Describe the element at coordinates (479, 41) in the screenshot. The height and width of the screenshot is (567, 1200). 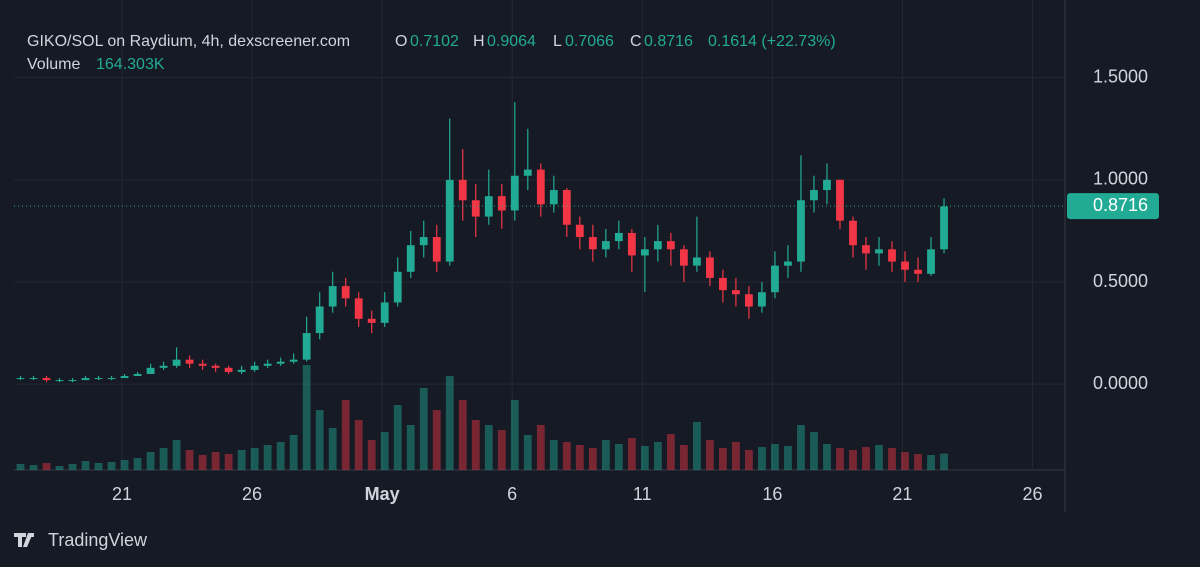
I see `h-label: H` at that location.